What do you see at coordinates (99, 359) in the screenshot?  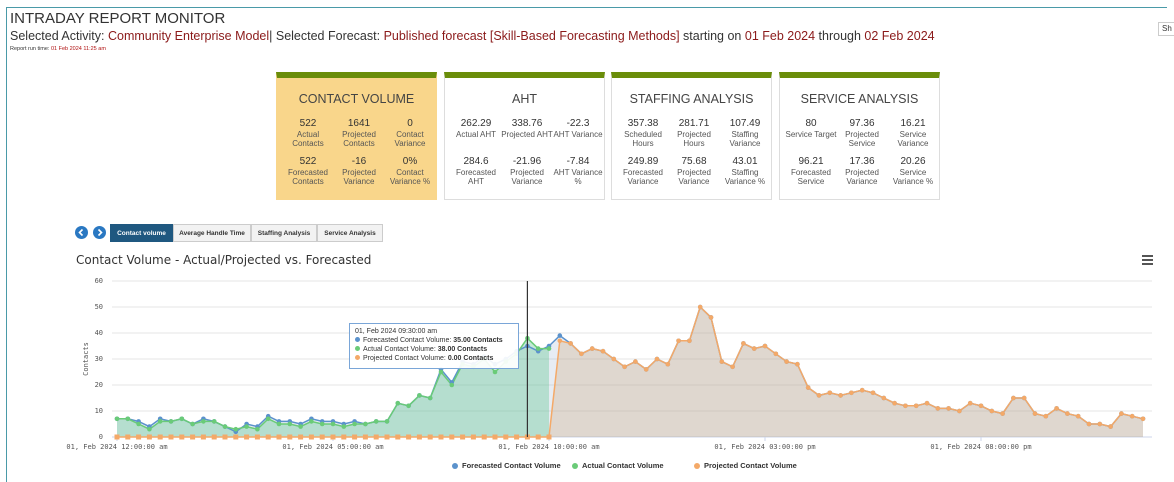 I see `y-tick-label: 30` at bounding box center [99, 359].